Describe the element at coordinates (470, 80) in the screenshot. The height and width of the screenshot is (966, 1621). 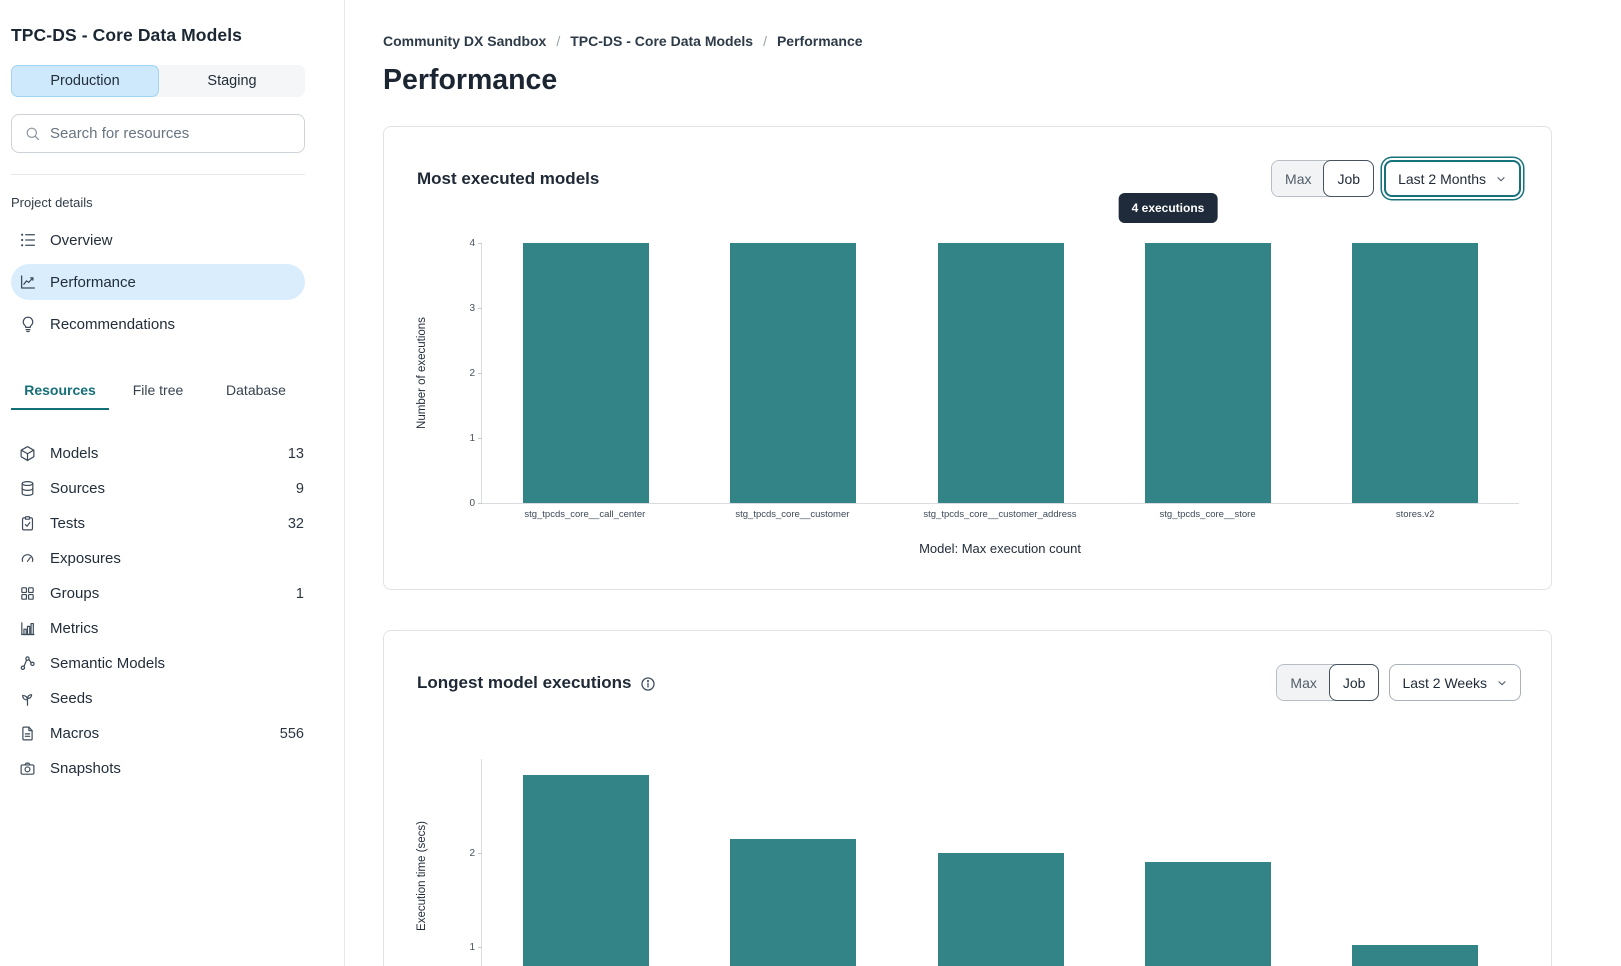
I see `page-title: Performance` at that location.